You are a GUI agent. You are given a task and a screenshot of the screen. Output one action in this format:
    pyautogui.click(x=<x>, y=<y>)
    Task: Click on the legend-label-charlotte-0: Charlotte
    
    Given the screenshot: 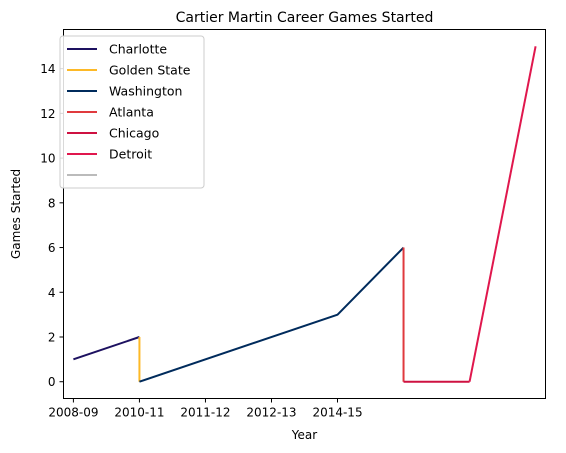 What is the action you would take?
    pyautogui.click(x=138, y=49)
    